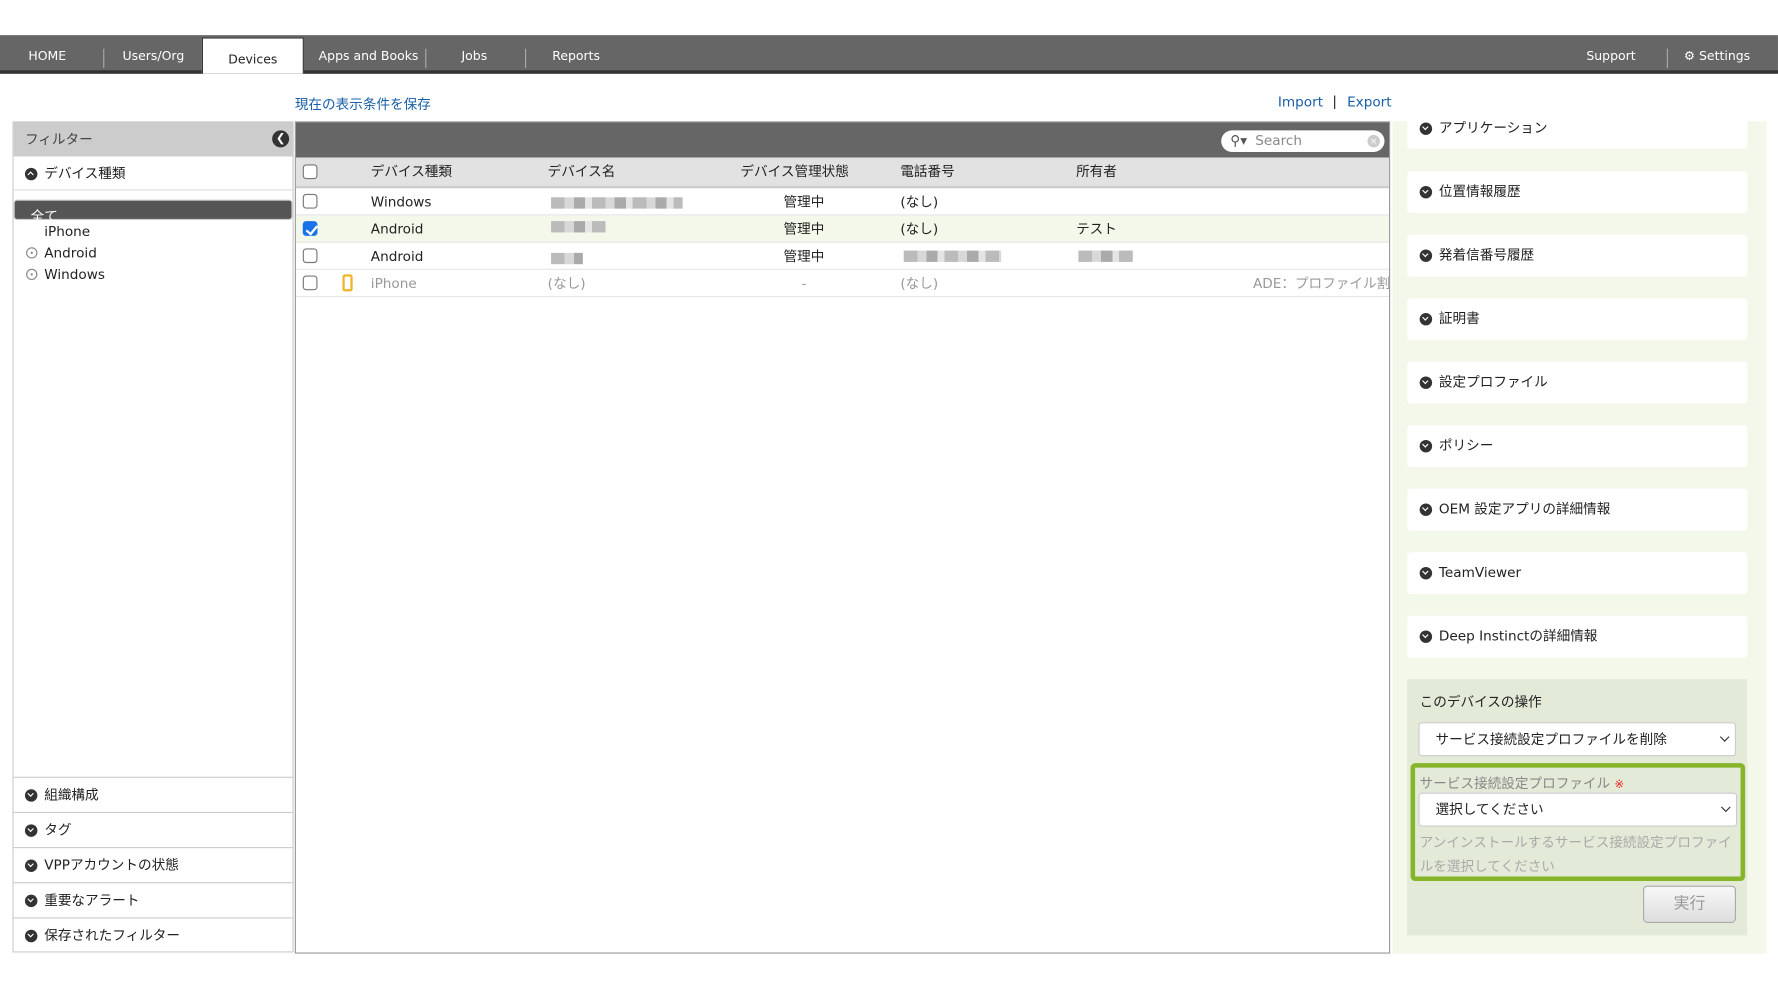 This screenshot has width=1778, height=1000. Describe the element at coordinates (1479, 191) in the screenshot. I see `section-label: 位置情報履歴` at that location.